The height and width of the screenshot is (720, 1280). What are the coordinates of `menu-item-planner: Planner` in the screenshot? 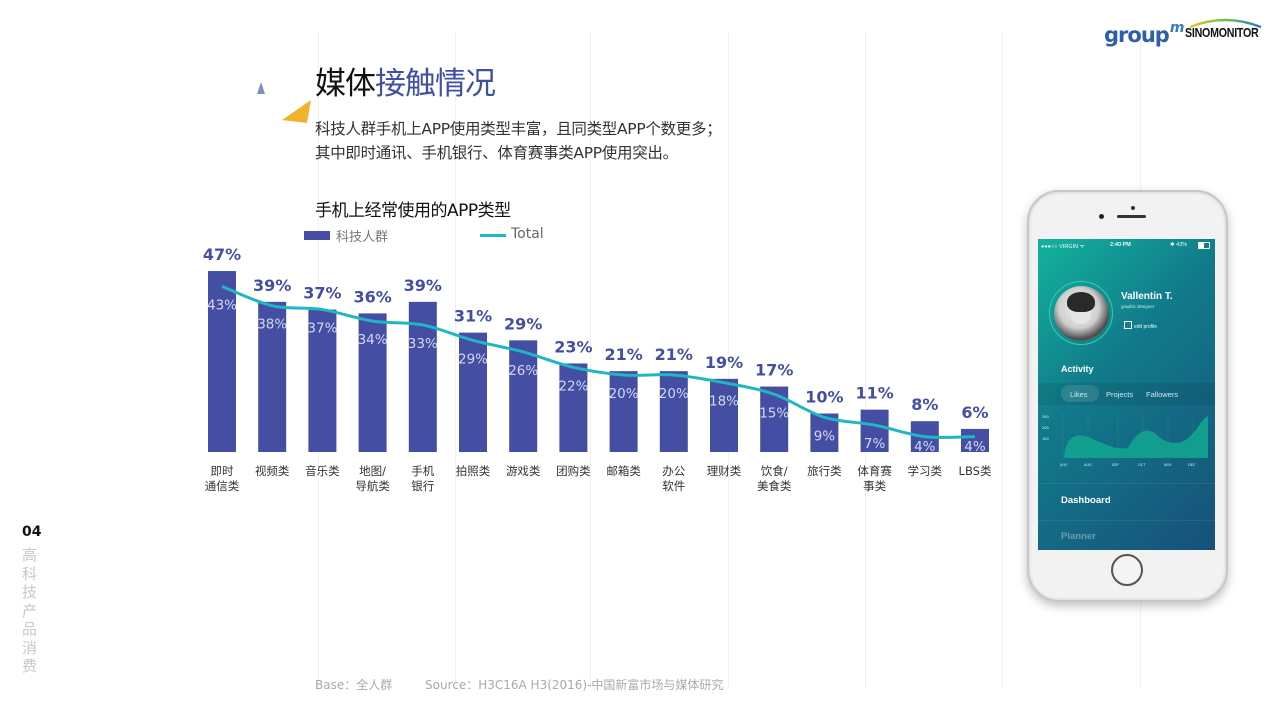 It's located at (1078, 536).